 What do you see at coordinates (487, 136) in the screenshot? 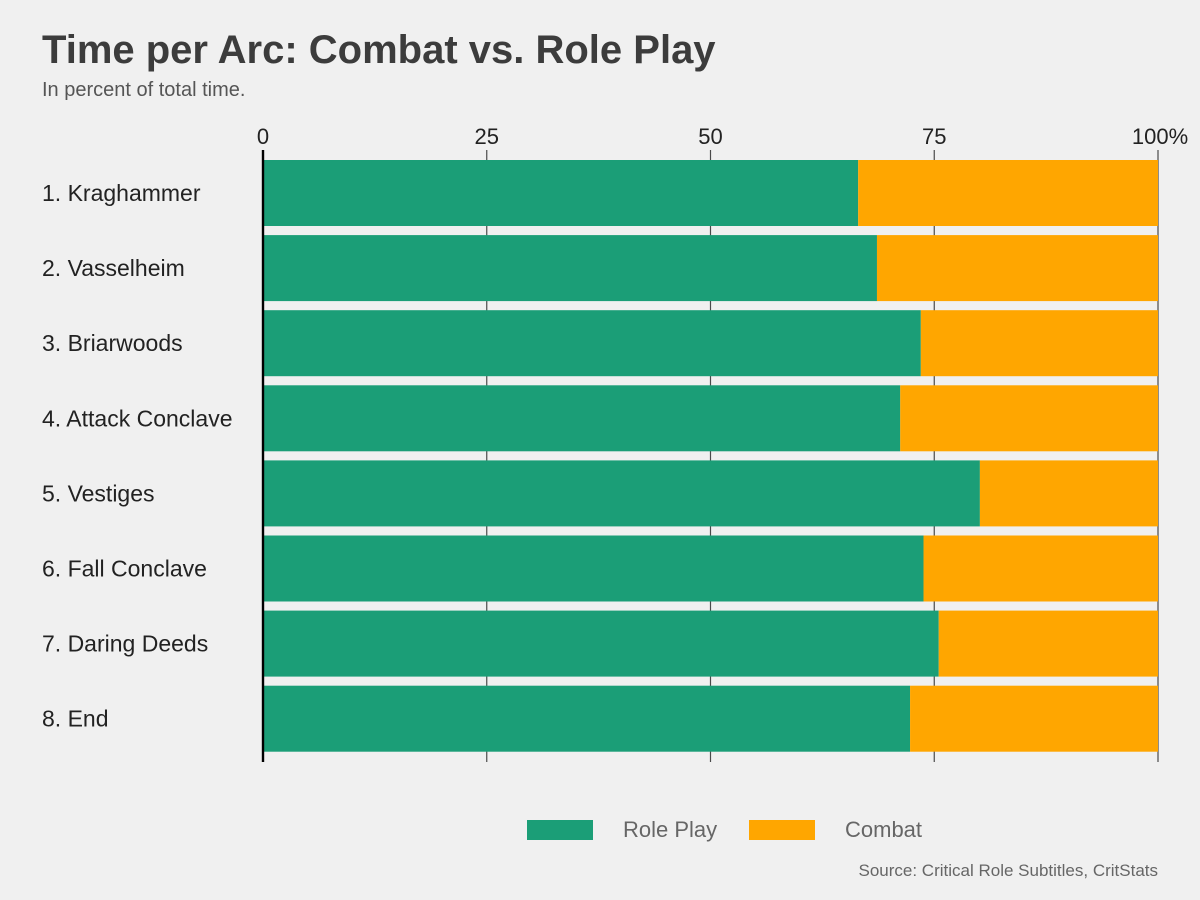
I see `x-tick-label: 25` at bounding box center [487, 136].